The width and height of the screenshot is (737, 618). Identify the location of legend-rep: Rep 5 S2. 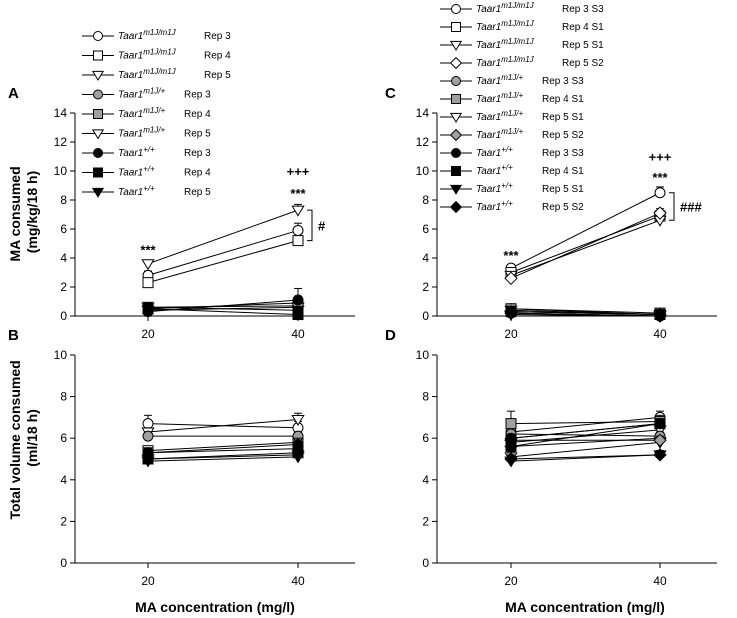
(563, 207).